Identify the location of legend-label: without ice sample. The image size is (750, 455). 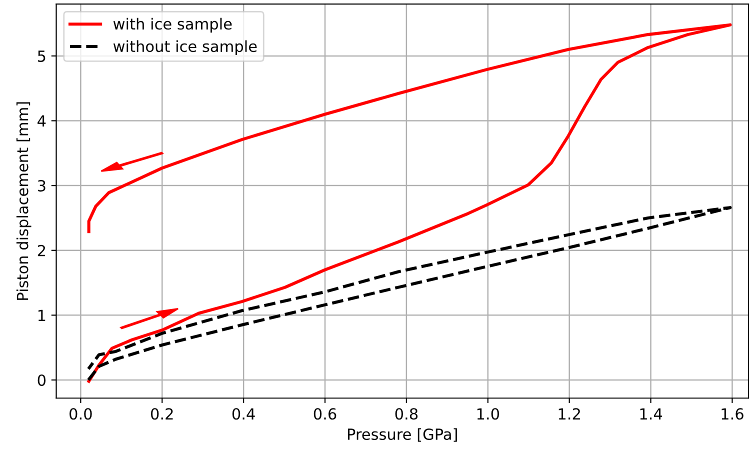
(185, 48).